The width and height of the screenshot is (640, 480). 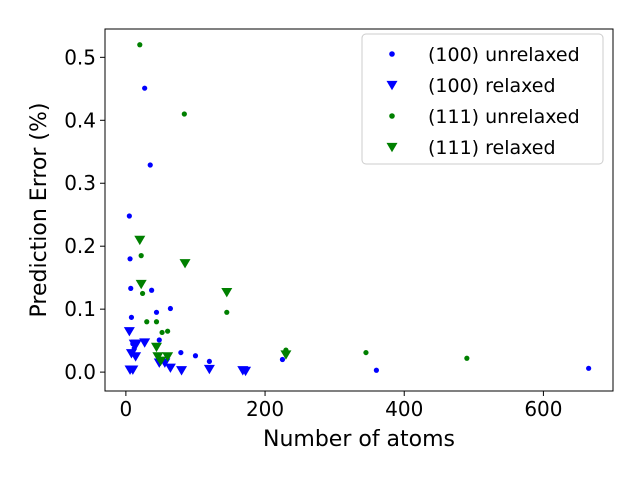 What do you see at coordinates (84, 214) in the screenshot?
I see `y-axis-ticks: 0.0 0.1 0.2 0.3 0.4 0.5` at bounding box center [84, 214].